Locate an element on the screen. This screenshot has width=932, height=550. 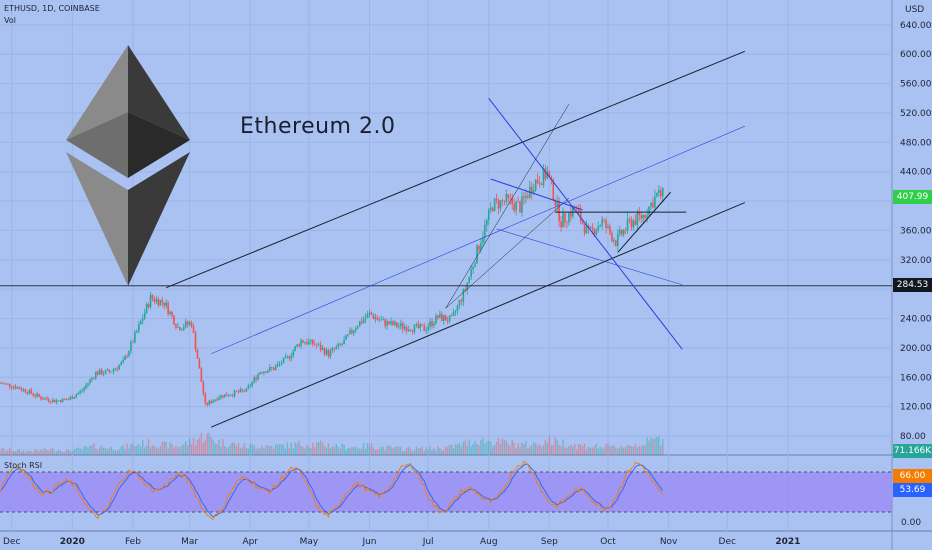
stoch-rsi-lines is located at coordinates (332, 490).